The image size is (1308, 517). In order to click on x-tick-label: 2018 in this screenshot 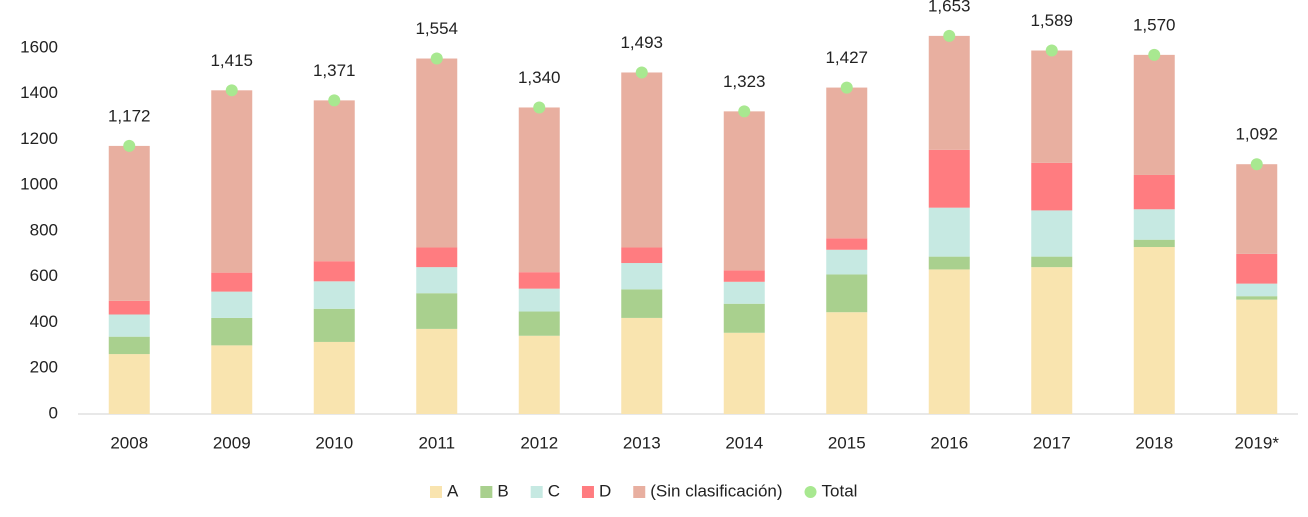, I will do `click(1154, 442)`.